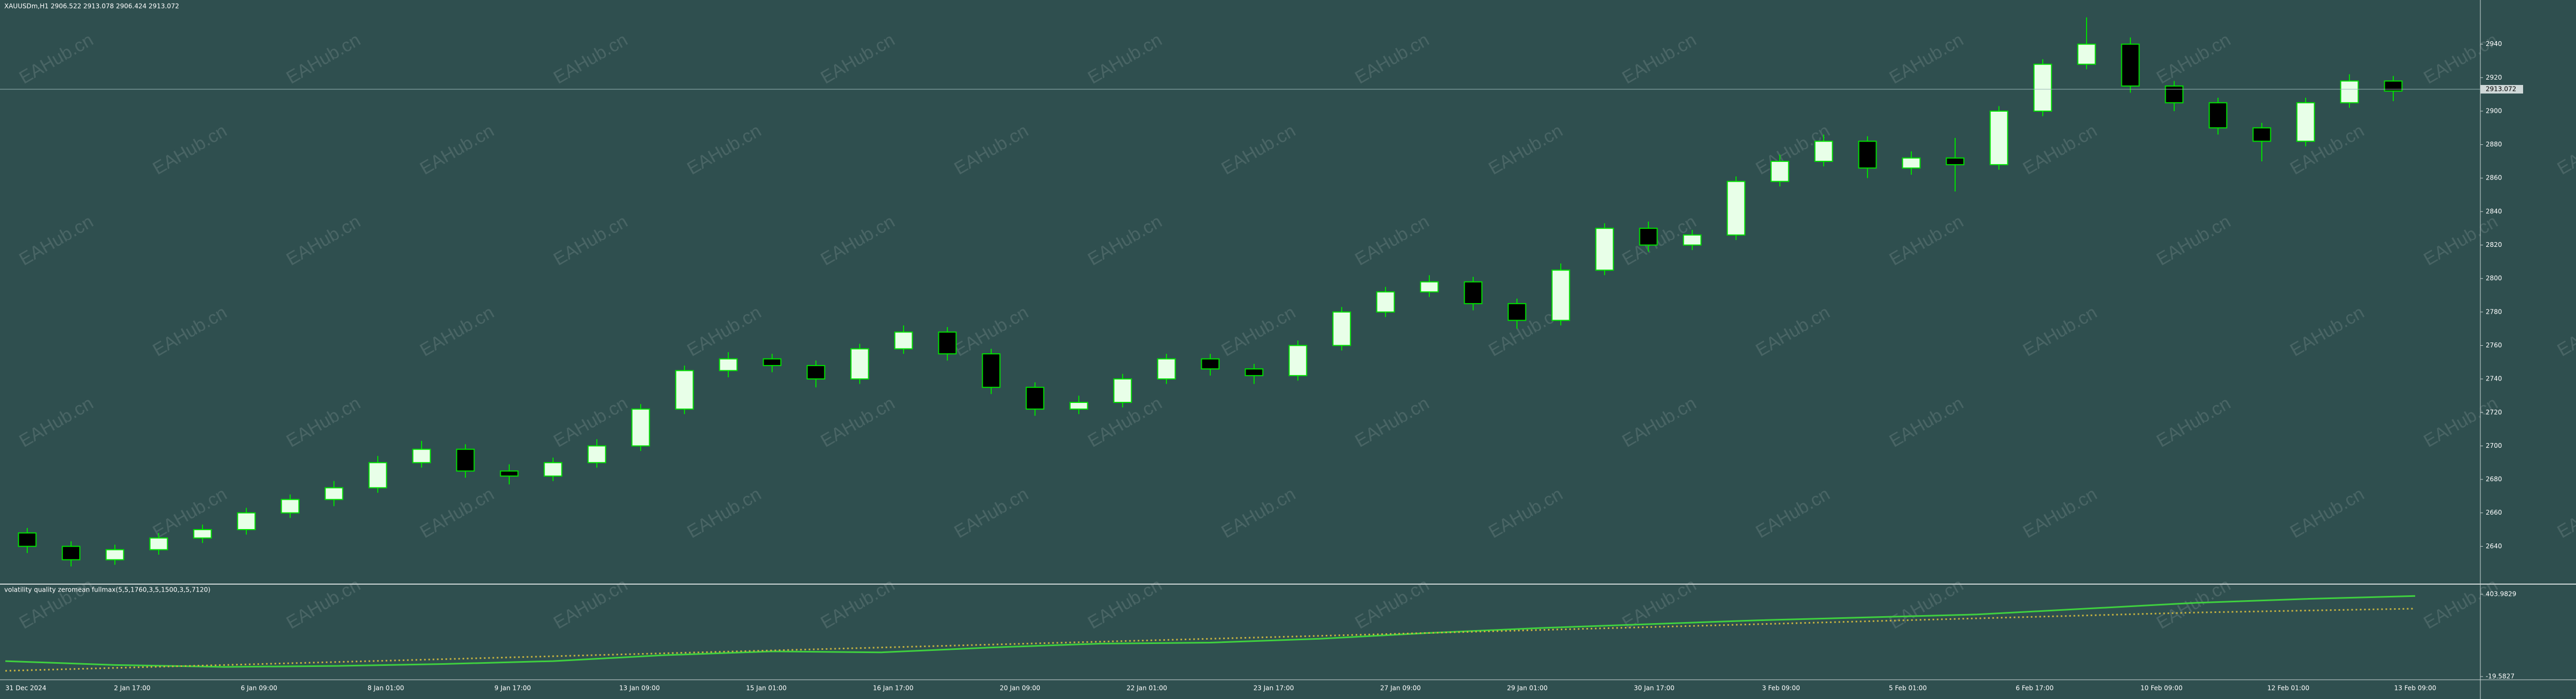 The width and height of the screenshot is (2576, 699). Describe the element at coordinates (259, 688) in the screenshot. I see `x-tick-label: 6 Jan 09:00` at that location.